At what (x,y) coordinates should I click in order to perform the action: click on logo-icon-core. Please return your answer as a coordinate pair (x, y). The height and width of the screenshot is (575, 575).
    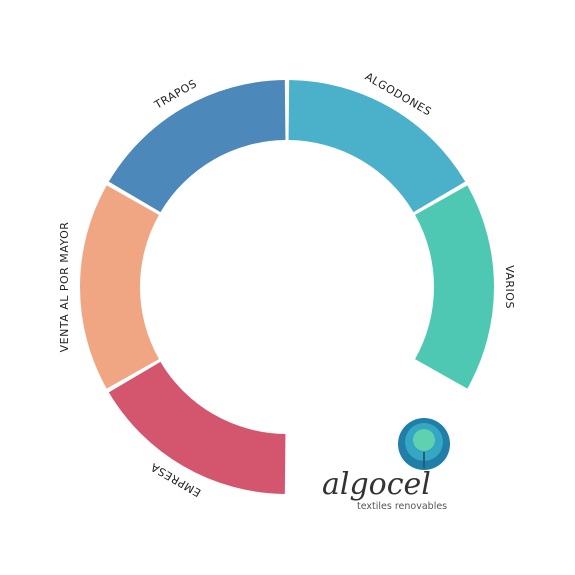
    Looking at the image, I should click on (424, 440).